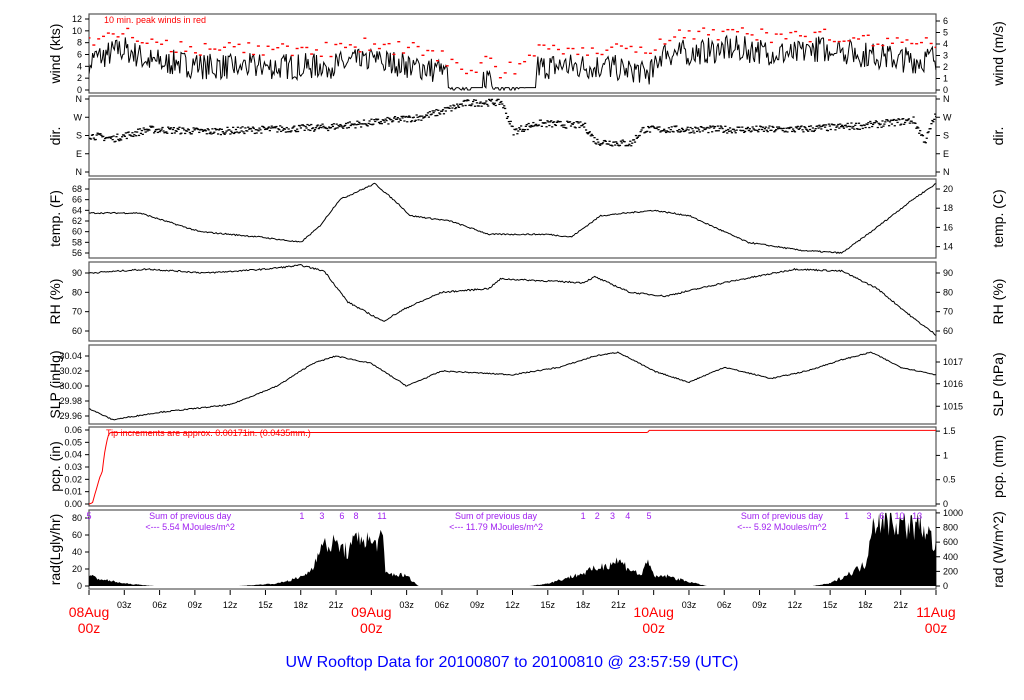 This screenshot has height=700, width=1024. I want to click on right-tick-label: 60, so click(948, 331).